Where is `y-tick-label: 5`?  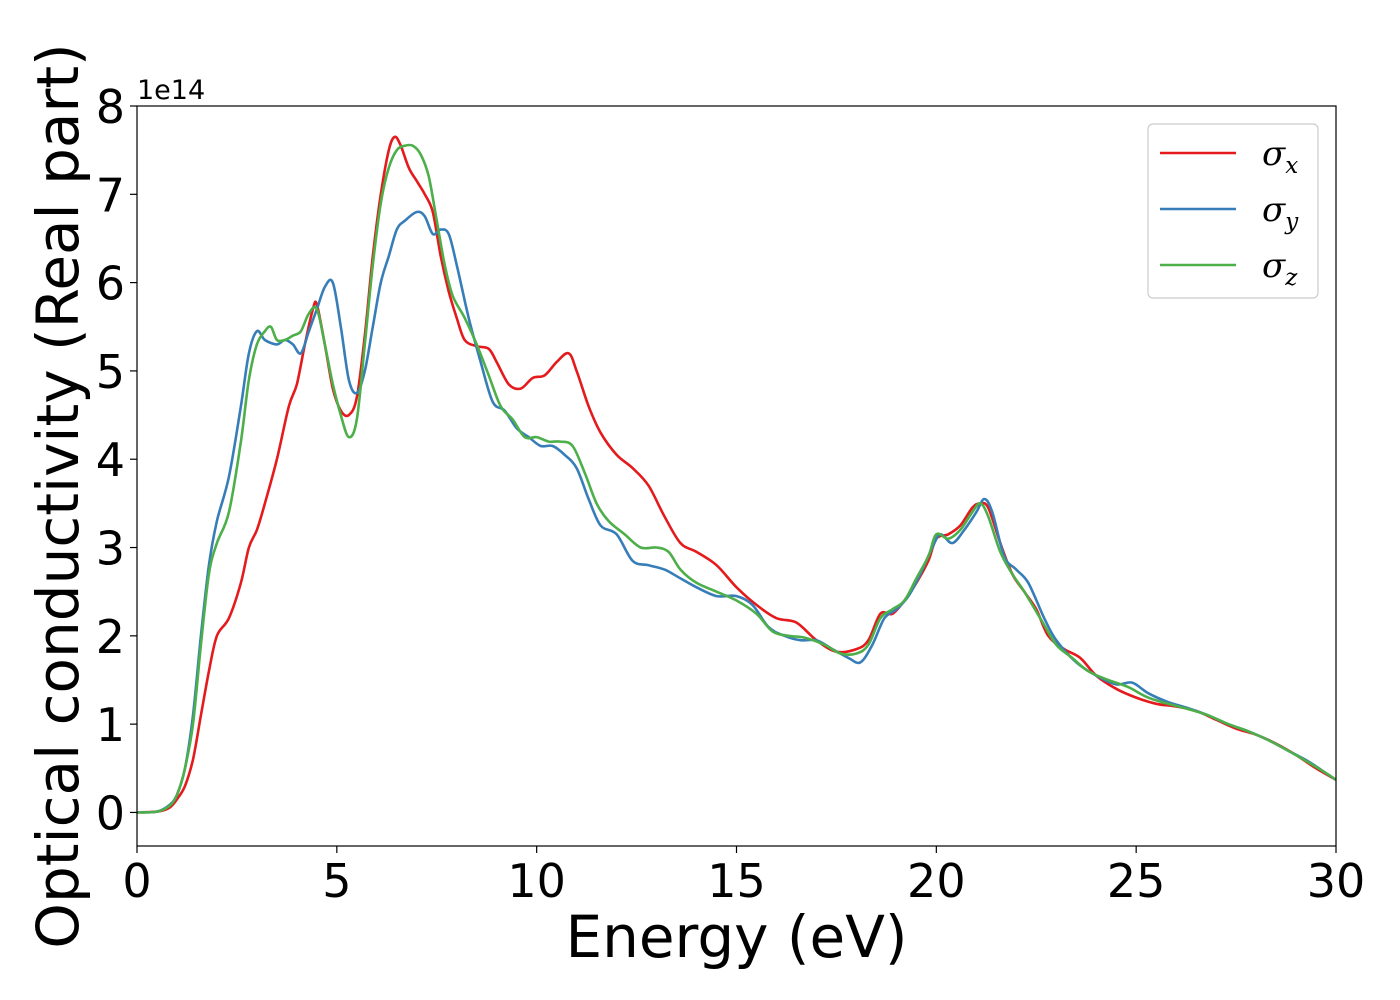 y-tick-label: 5 is located at coordinates (110, 372).